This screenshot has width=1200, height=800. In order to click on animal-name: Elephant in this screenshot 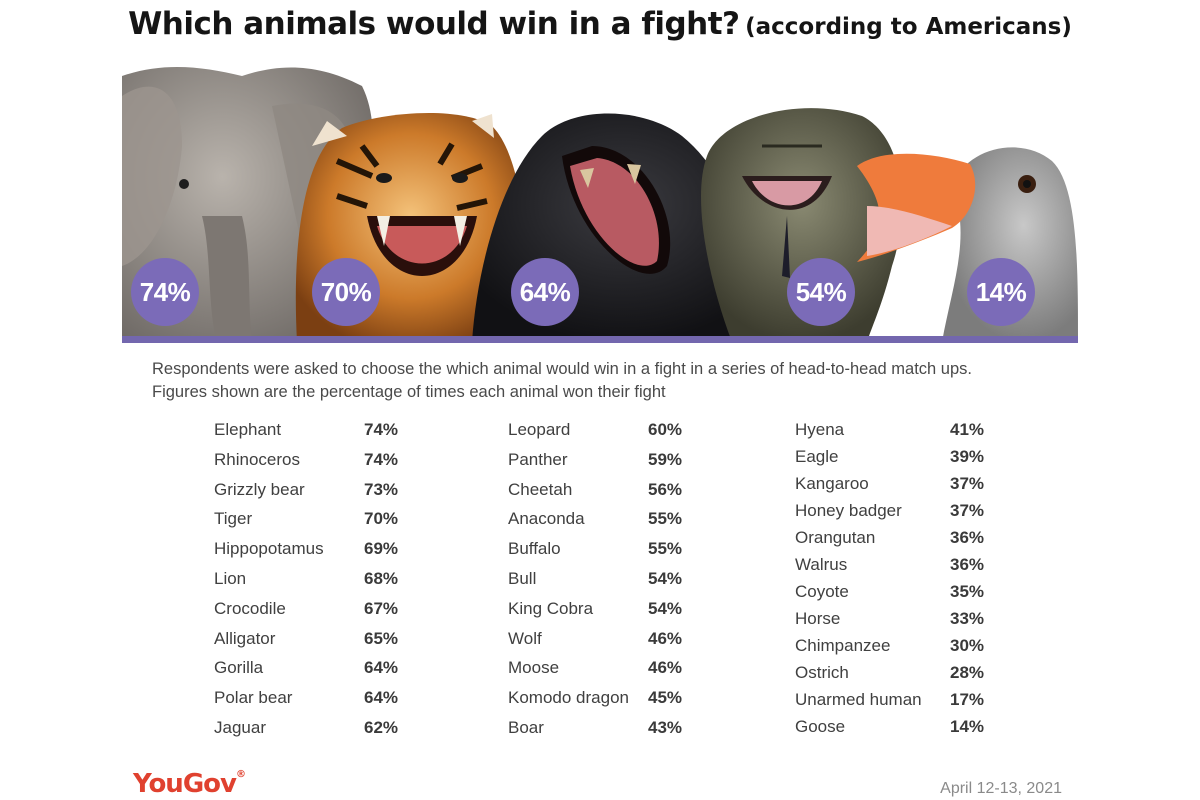, I will do `click(248, 429)`.